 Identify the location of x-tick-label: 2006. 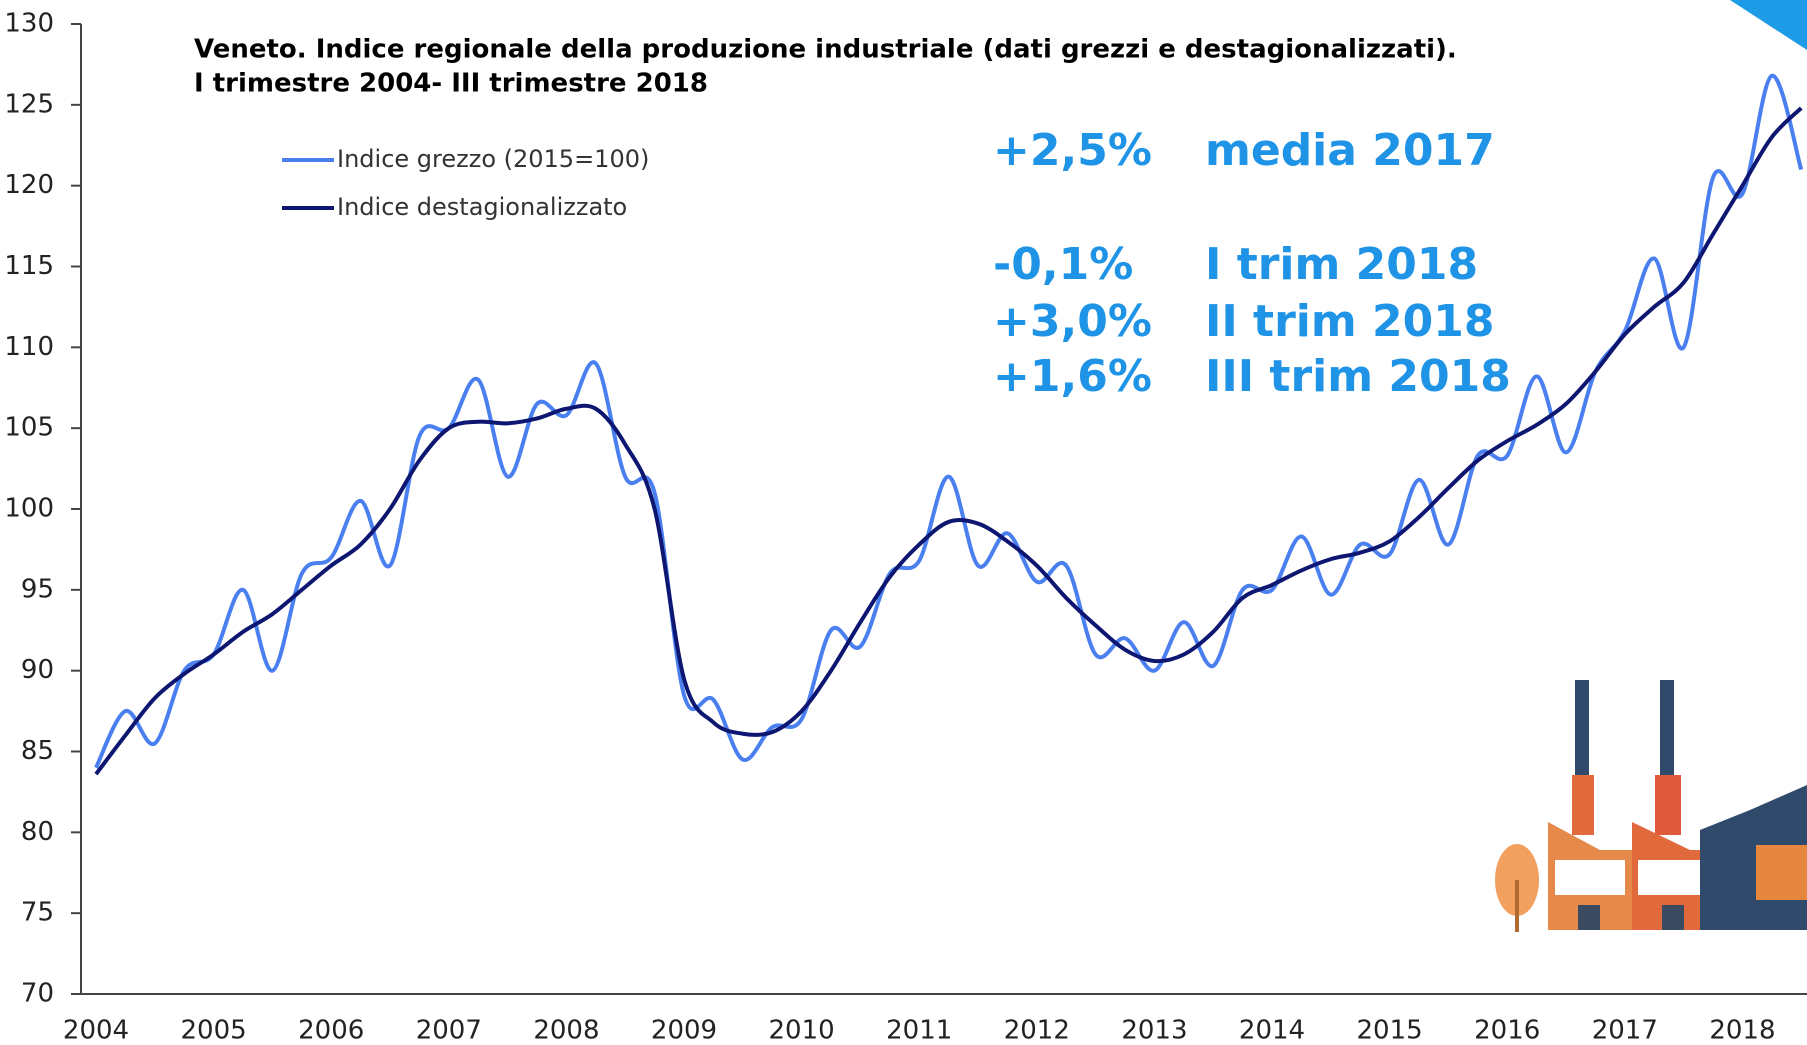
(331, 1030).